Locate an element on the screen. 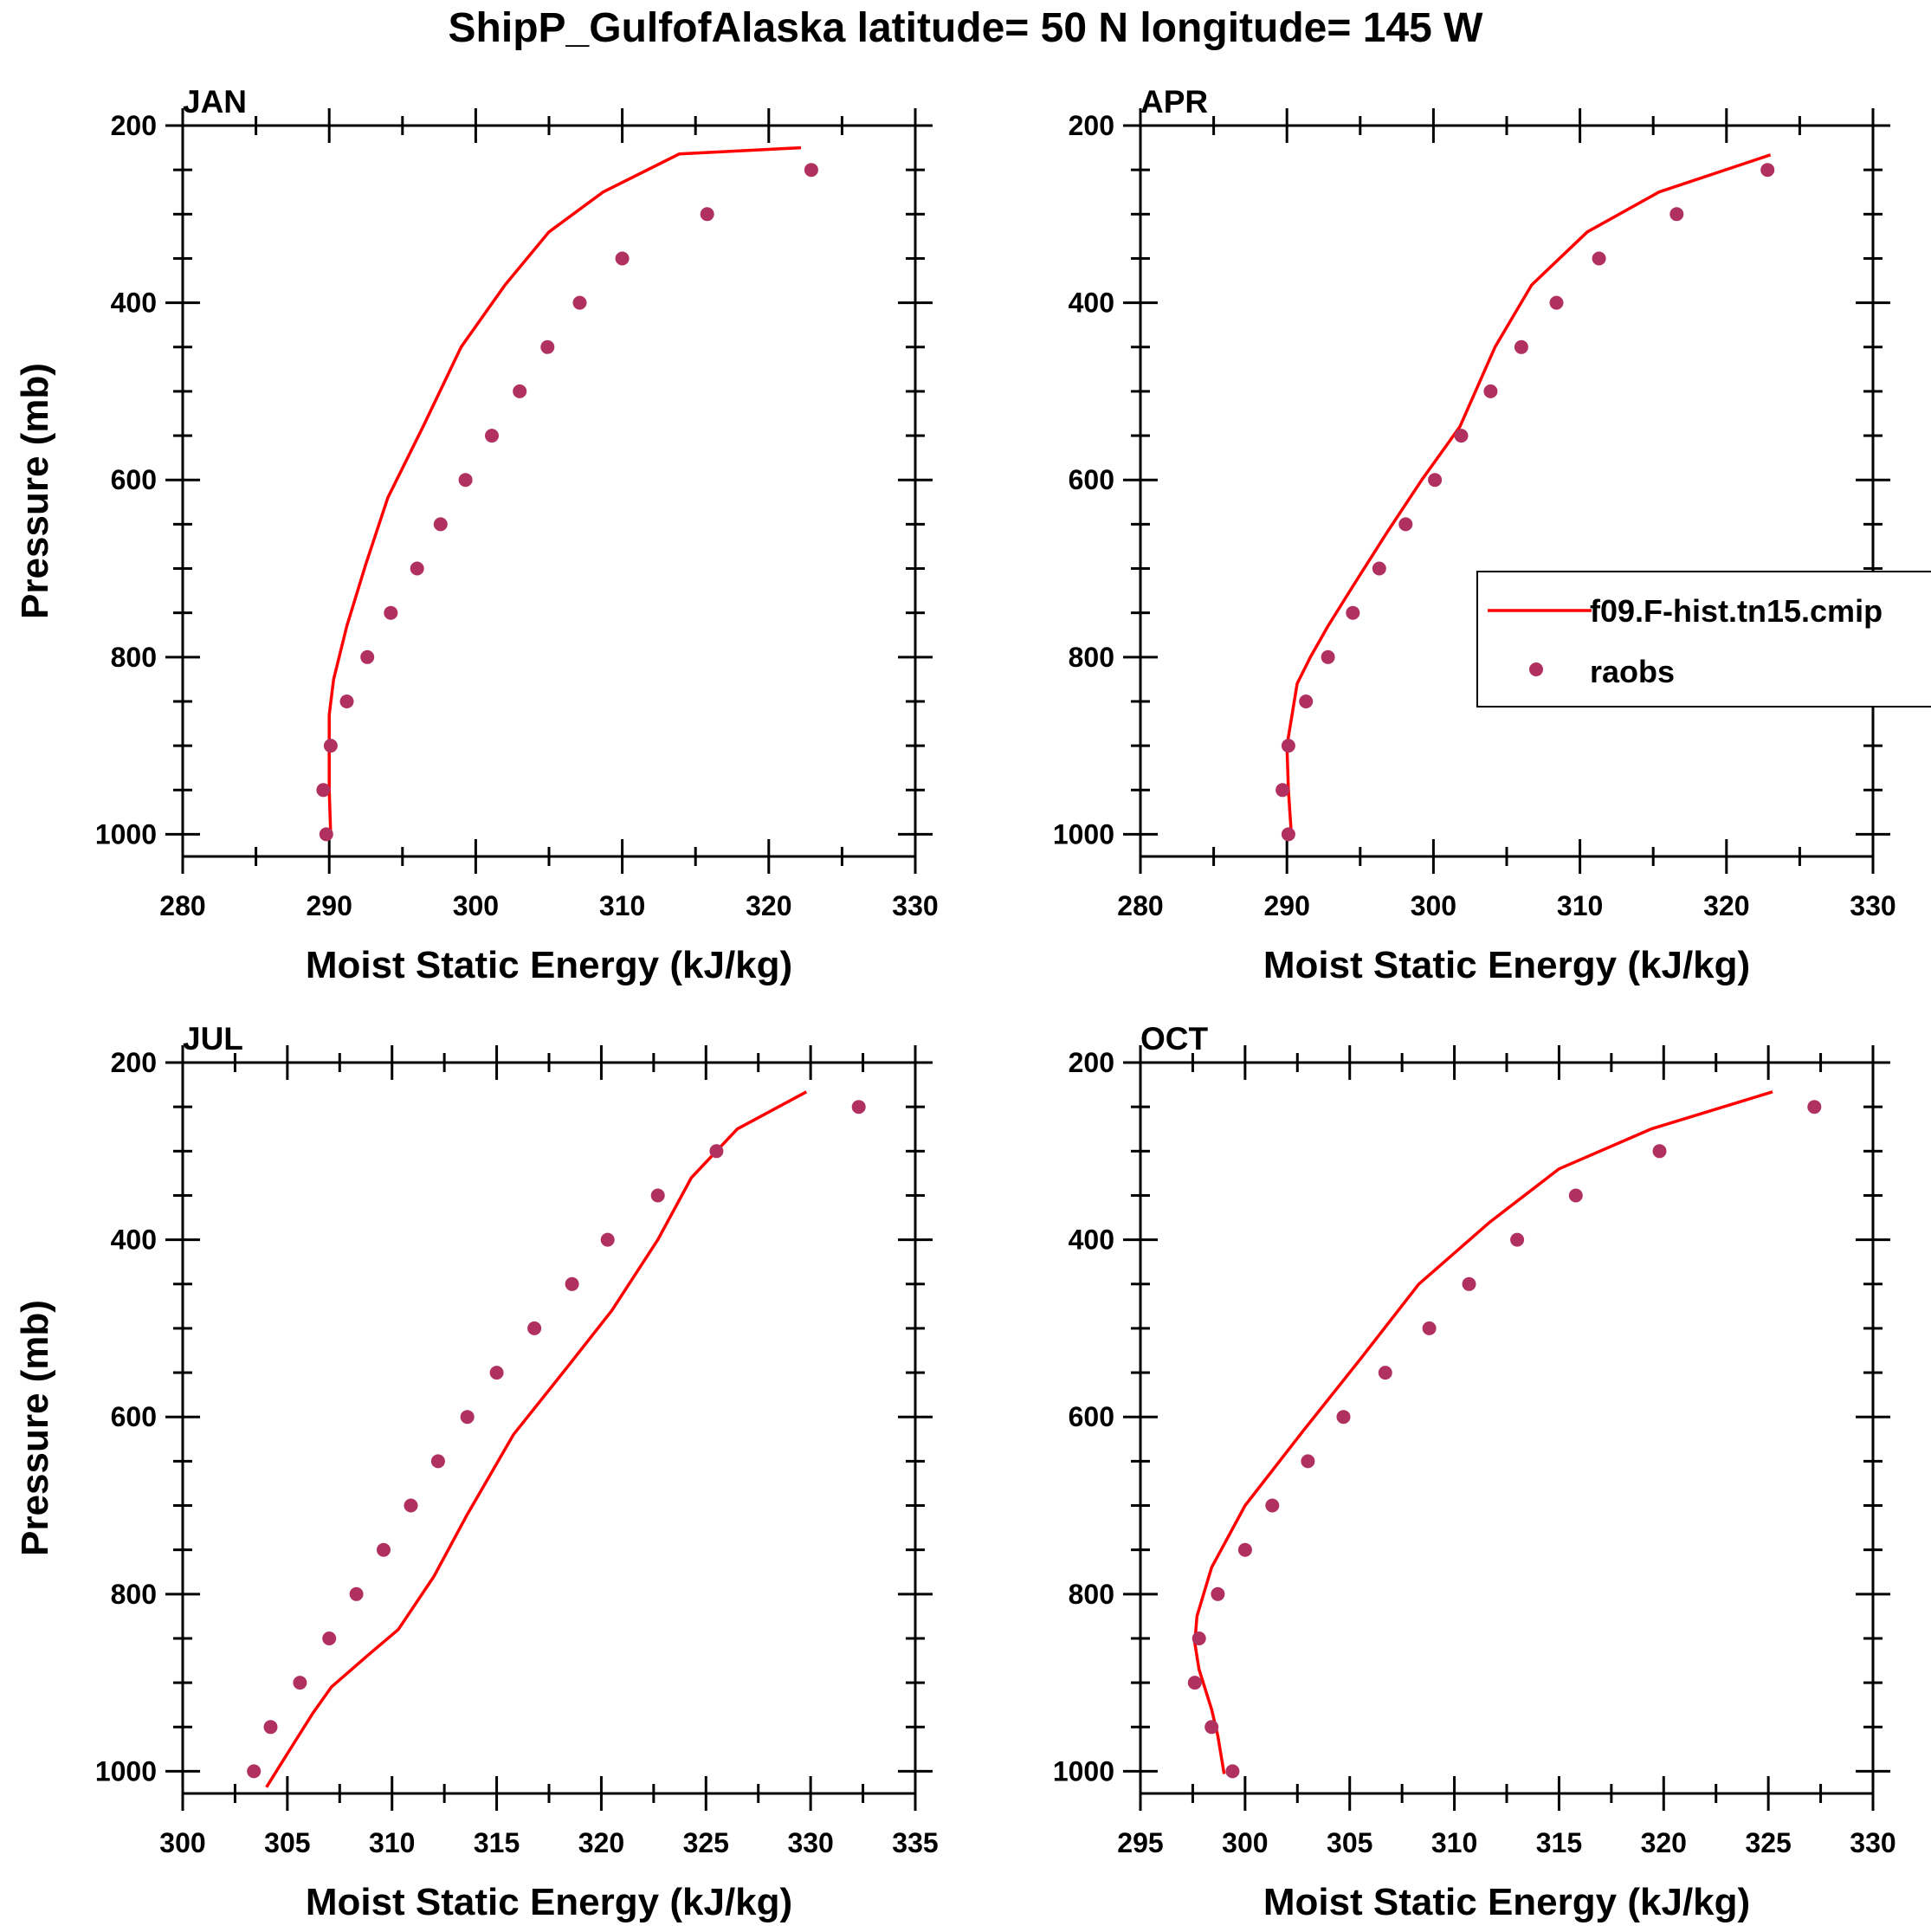 This screenshot has width=1931, height=1932. panel-title: JUL is located at coordinates (213, 1038).